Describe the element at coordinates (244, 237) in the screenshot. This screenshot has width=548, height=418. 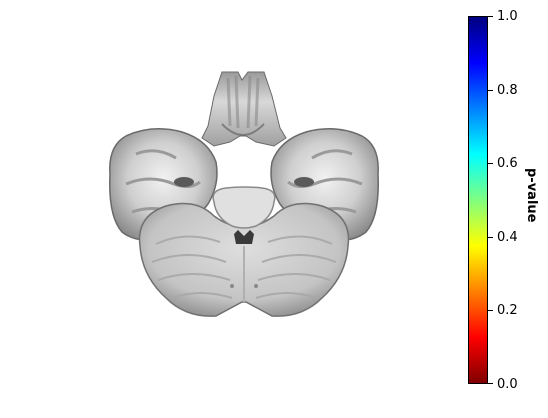
I see `fourth-ventricle` at that location.